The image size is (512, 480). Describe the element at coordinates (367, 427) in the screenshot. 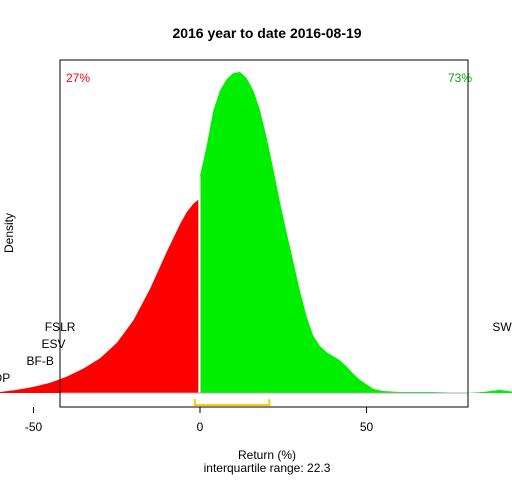

I see `x-tick-label: 50` at that location.